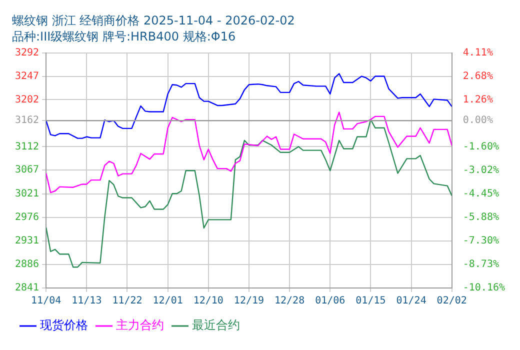  I want to click on y-tick-label: 3162, so click(27, 120).